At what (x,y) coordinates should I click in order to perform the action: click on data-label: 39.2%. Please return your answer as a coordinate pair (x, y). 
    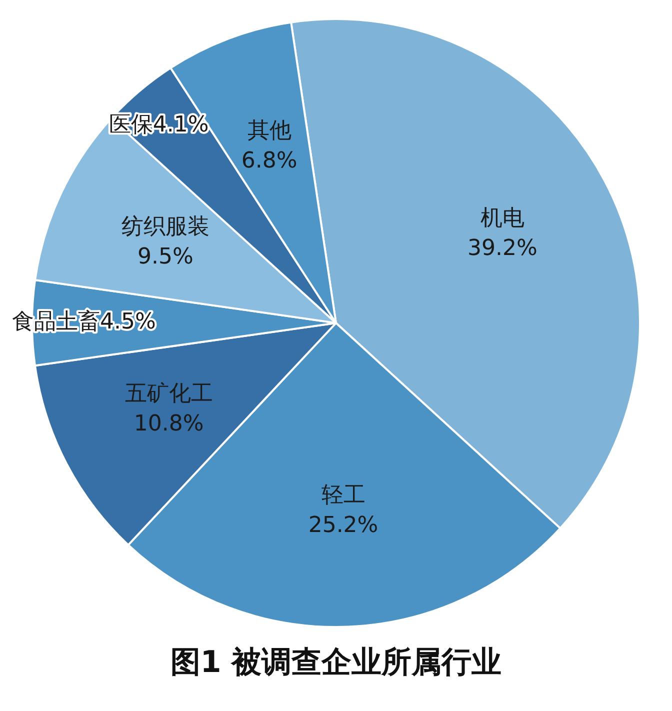
    Looking at the image, I should click on (502, 249).